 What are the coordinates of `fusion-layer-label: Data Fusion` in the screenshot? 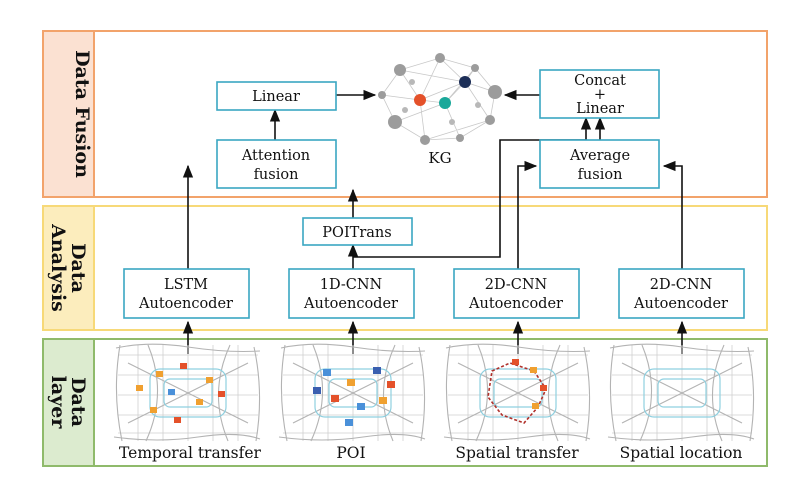 It's located at (82, 114).